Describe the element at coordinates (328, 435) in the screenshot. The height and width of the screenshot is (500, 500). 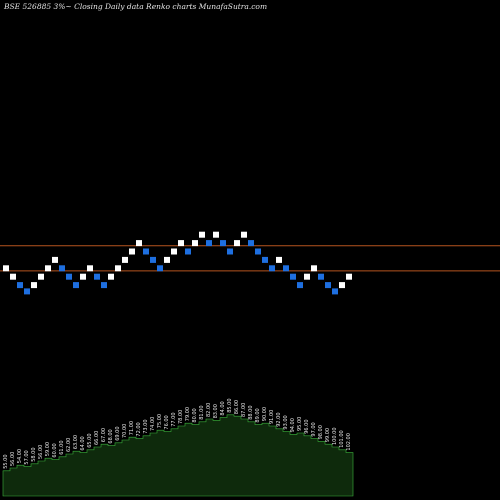
I see `volume-label: 99.00` at that location.